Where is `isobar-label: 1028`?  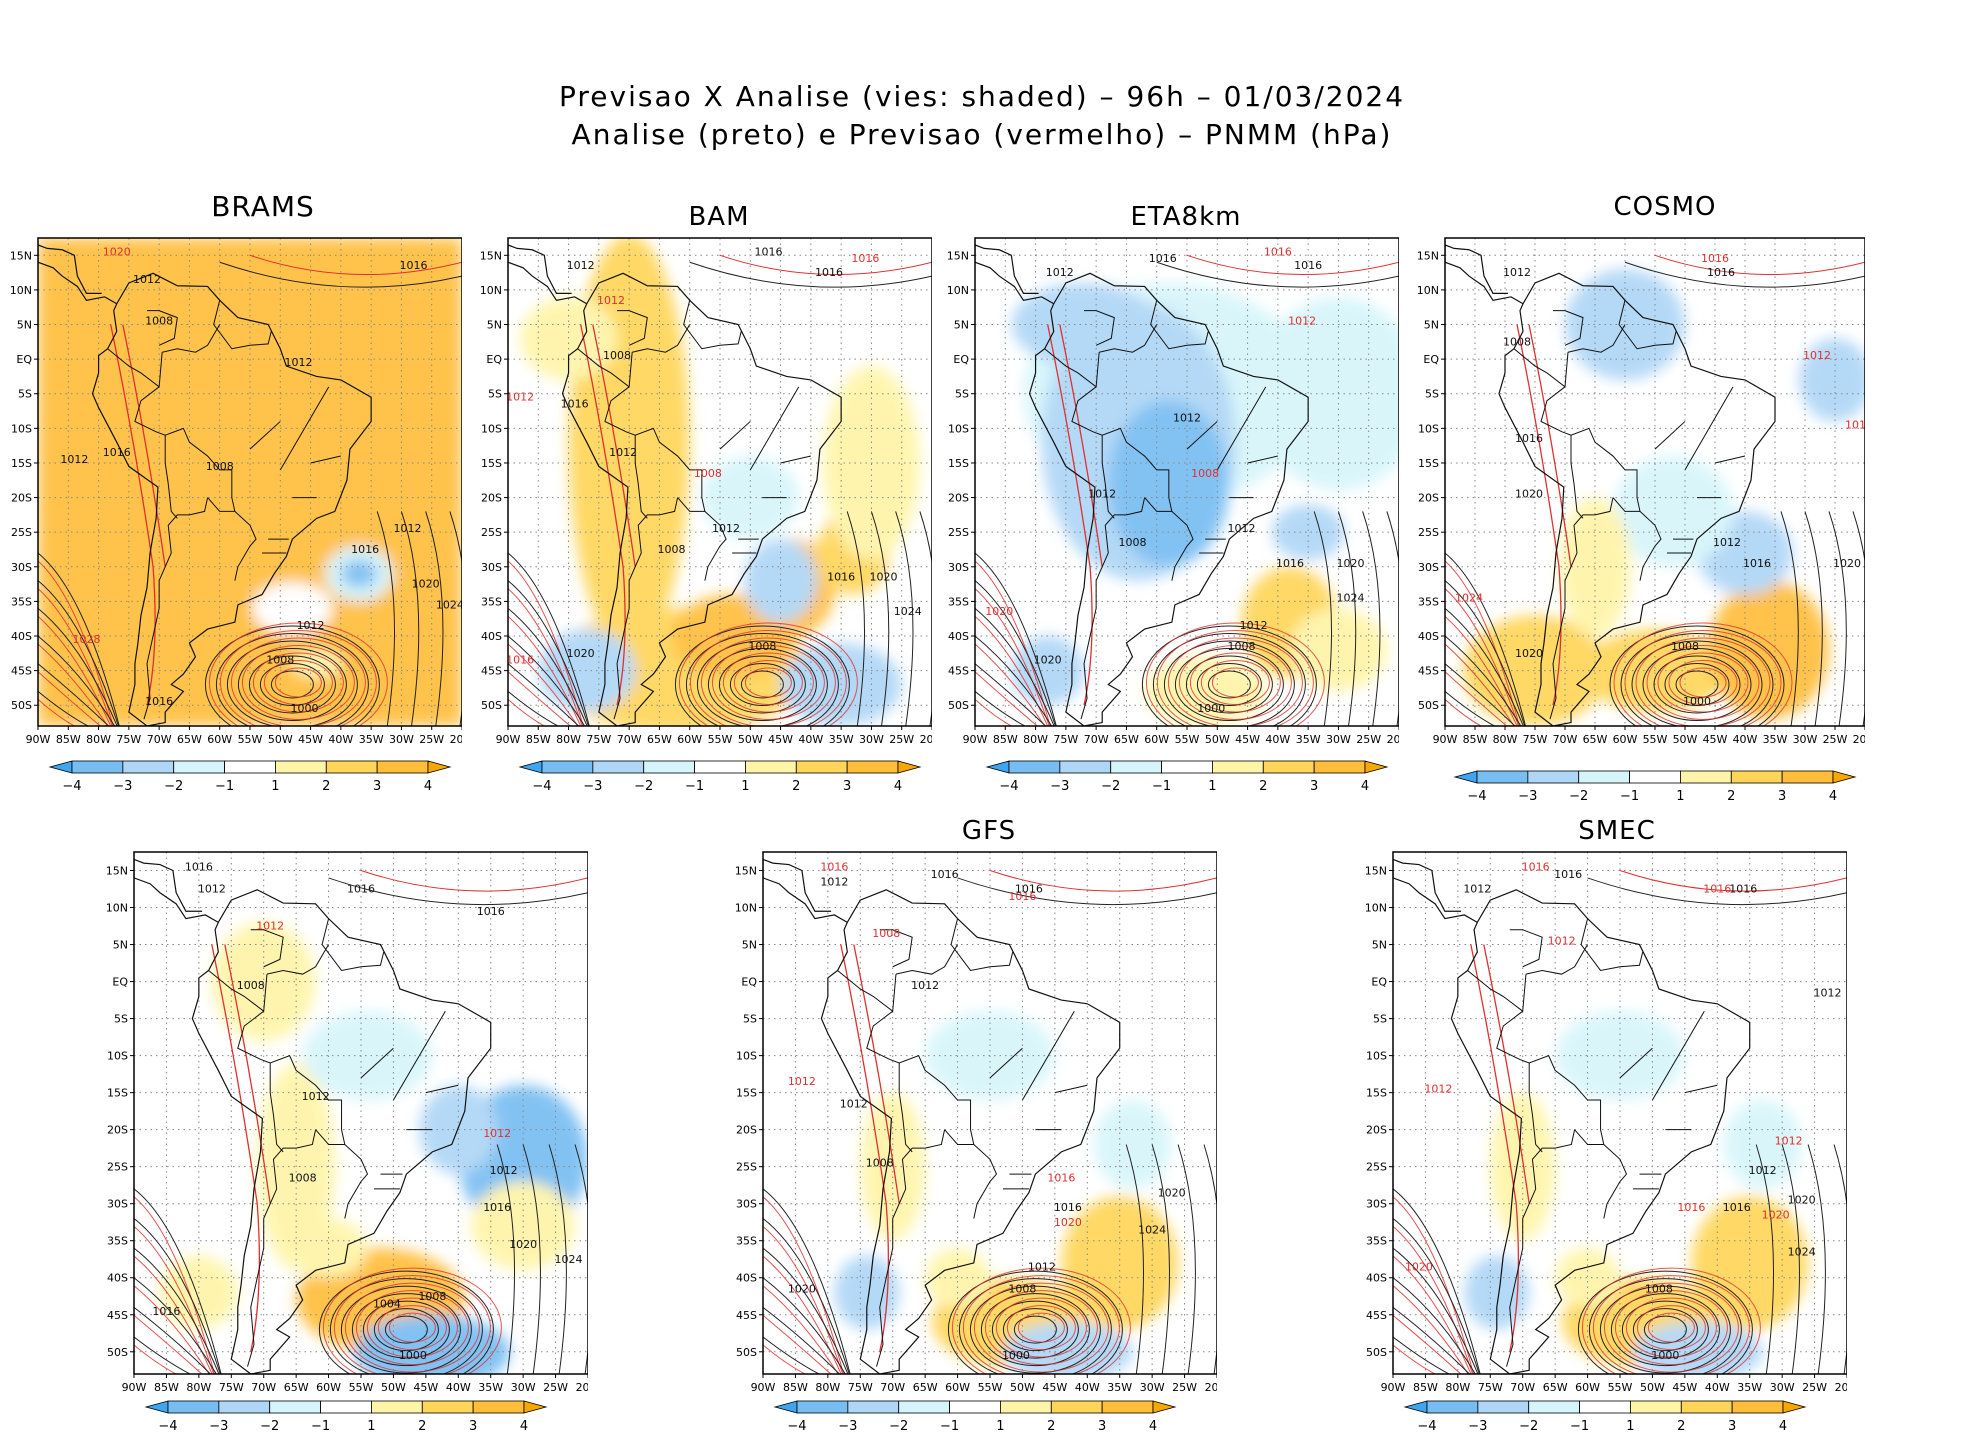
isobar-label: 1028 is located at coordinates (86, 639).